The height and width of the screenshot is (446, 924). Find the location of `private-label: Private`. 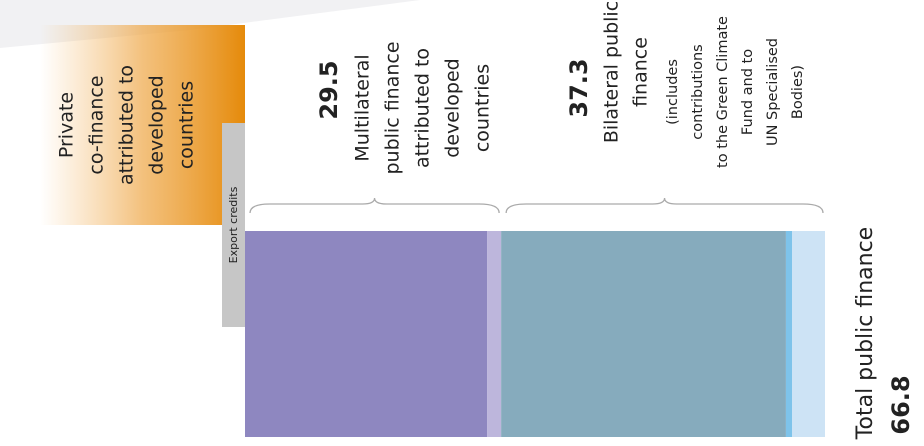

private-label: Private is located at coordinates (67, 125).